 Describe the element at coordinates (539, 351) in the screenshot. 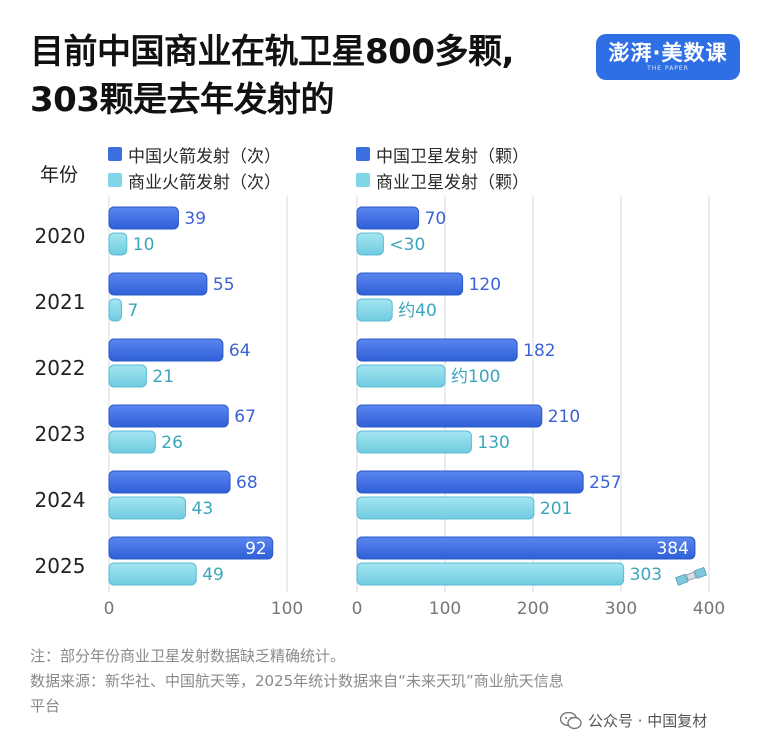

I see `data-label: 182` at that location.